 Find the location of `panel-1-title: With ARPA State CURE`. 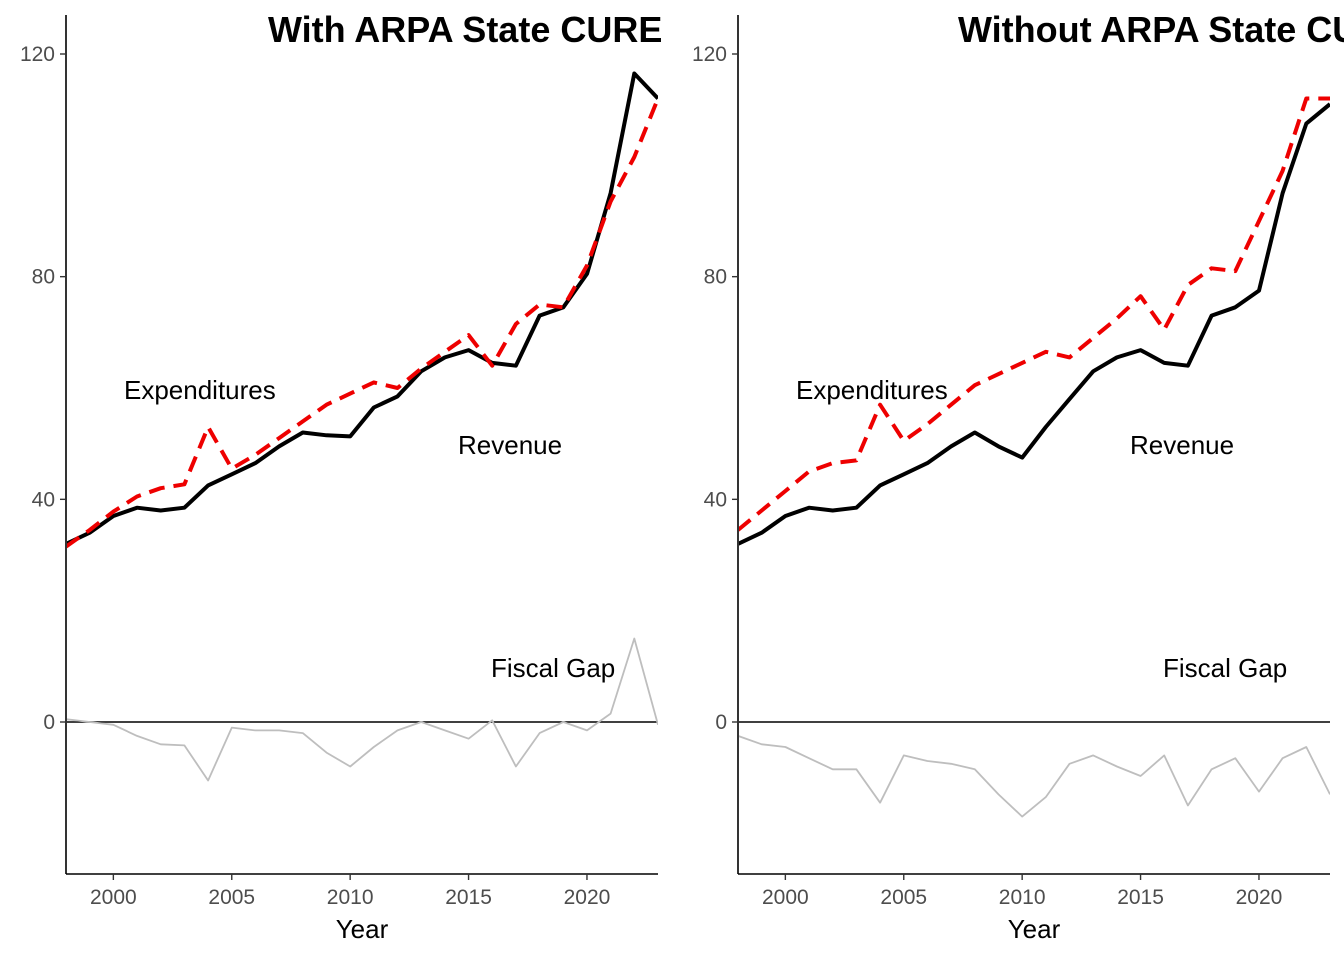

panel-1-title: With ARPA State CURE is located at coordinates (465, 29).